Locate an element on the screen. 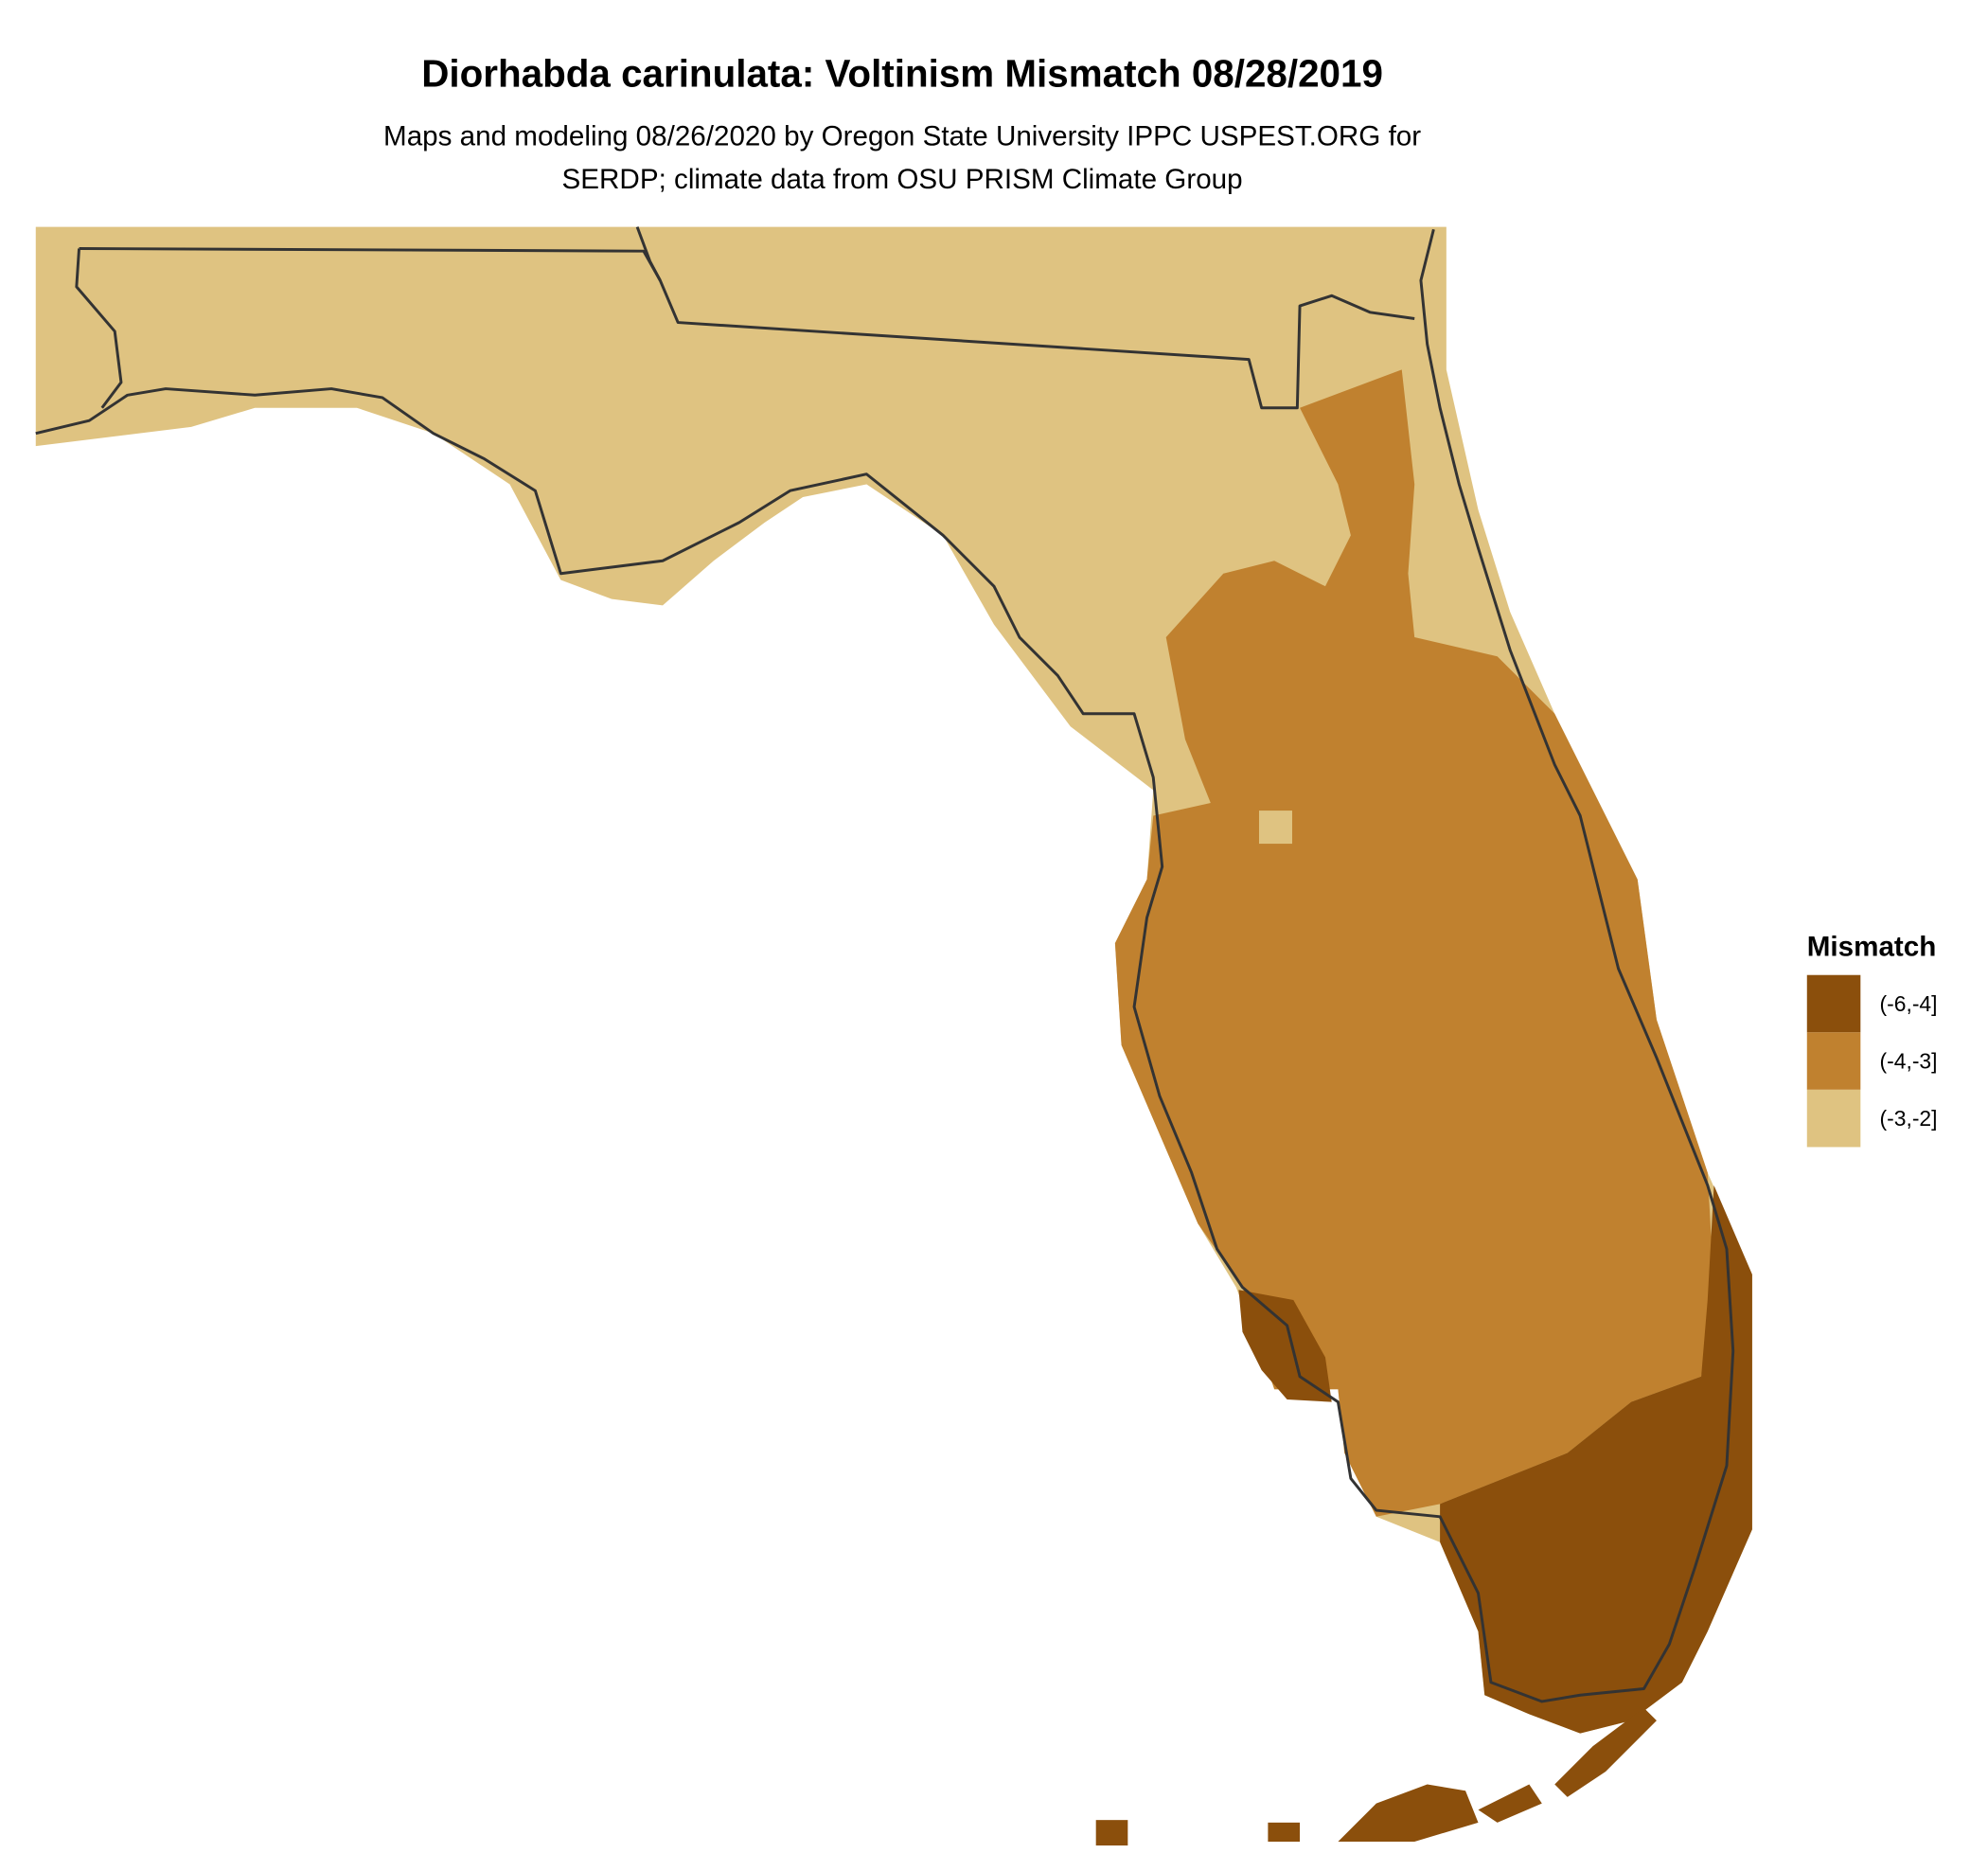 This screenshot has width=1988, height=1871. legend: (-6,-4] (-4,-3] (-3,-2] is located at coordinates (1872, 1061).